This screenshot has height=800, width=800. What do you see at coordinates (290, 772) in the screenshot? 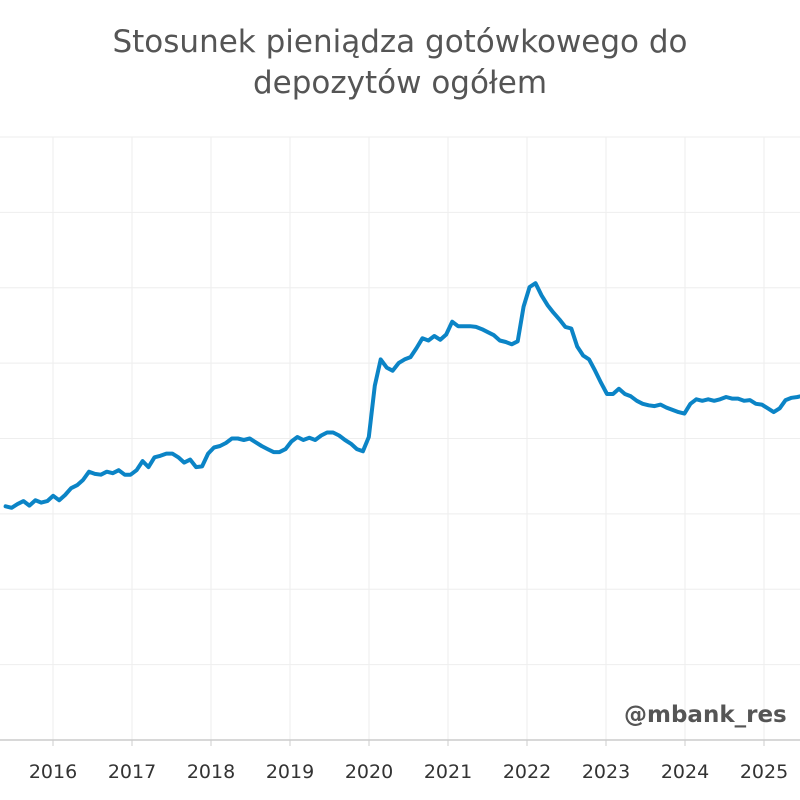
I see `x-tick-label: 2019` at bounding box center [290, 772].